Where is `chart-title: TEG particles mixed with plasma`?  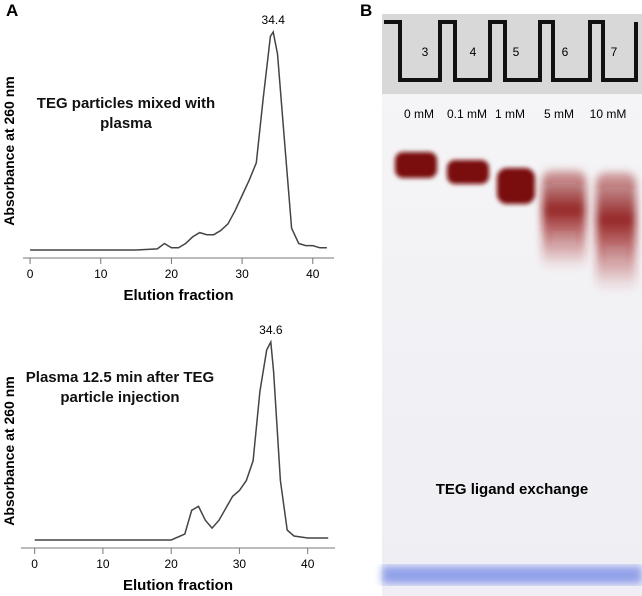 chart-title: TEG particles mixed with plasma is located at coordinates (126, 113).